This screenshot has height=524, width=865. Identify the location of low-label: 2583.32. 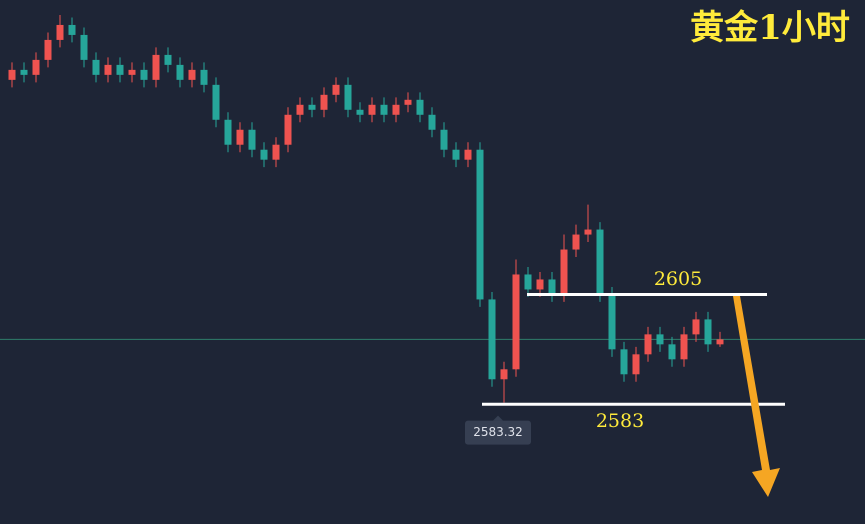
(498, 432).